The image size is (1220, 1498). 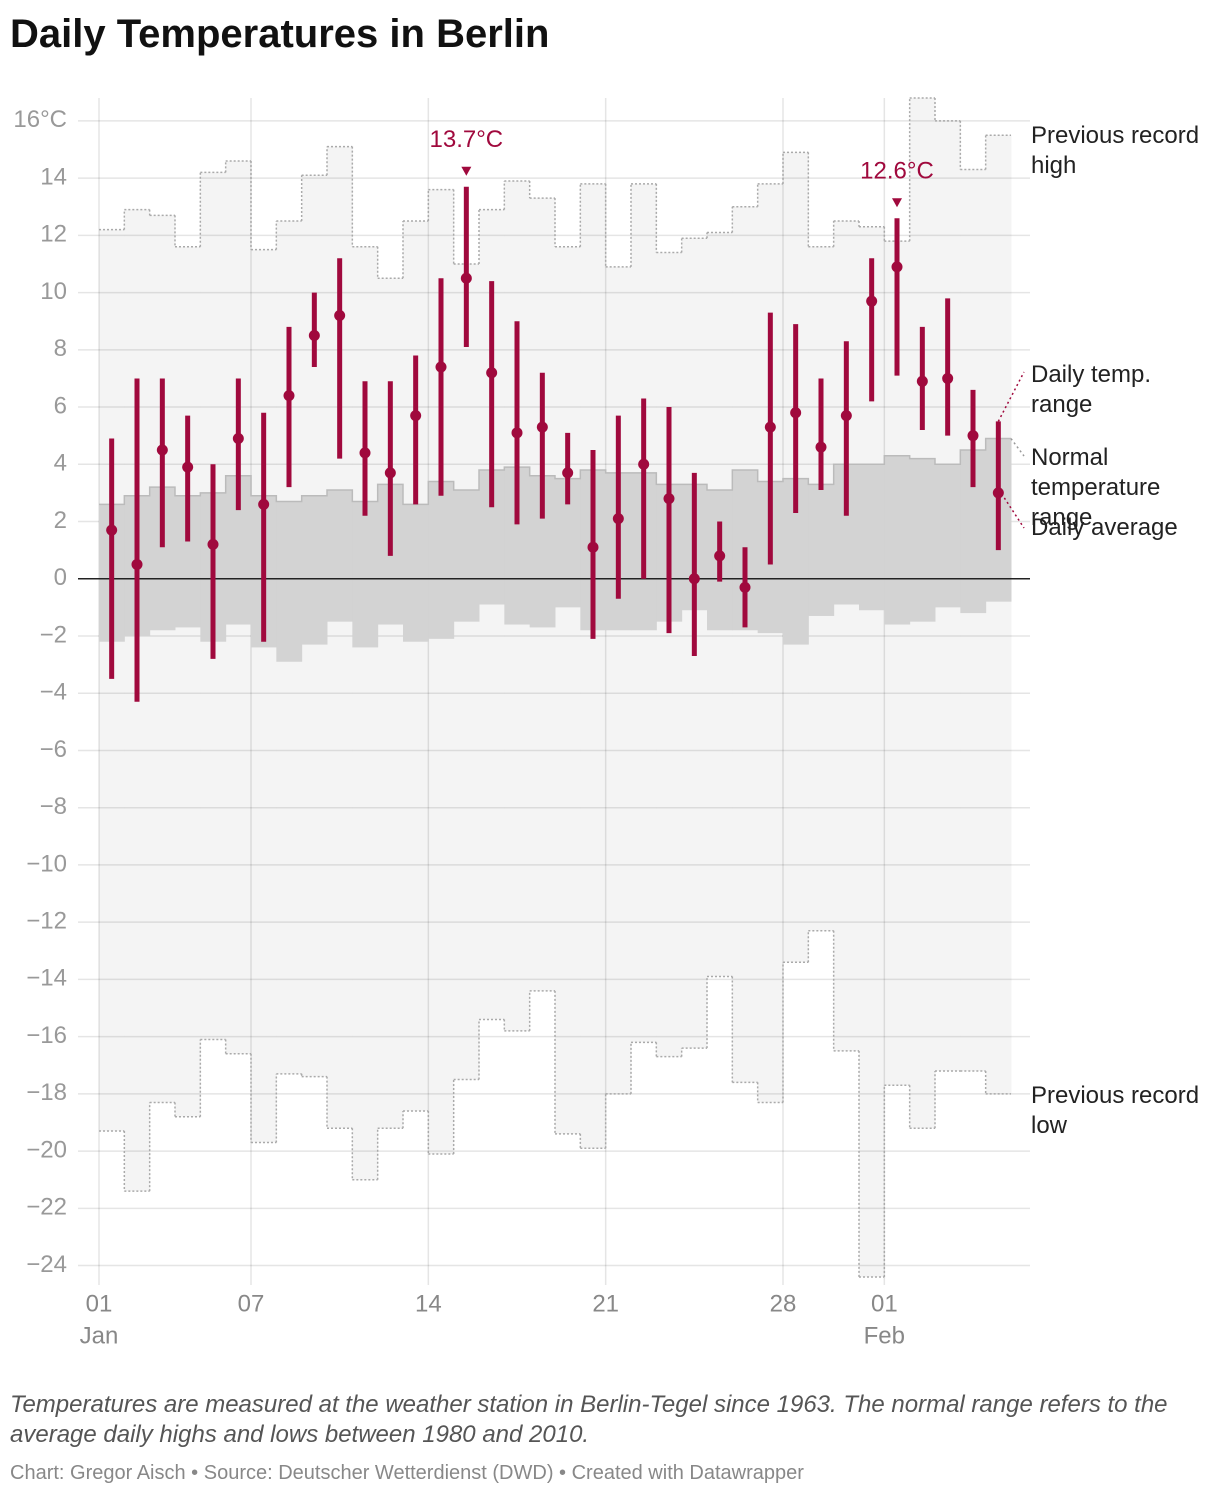 I want to click on y-tick-label: 0, so click(x=60, y=577).